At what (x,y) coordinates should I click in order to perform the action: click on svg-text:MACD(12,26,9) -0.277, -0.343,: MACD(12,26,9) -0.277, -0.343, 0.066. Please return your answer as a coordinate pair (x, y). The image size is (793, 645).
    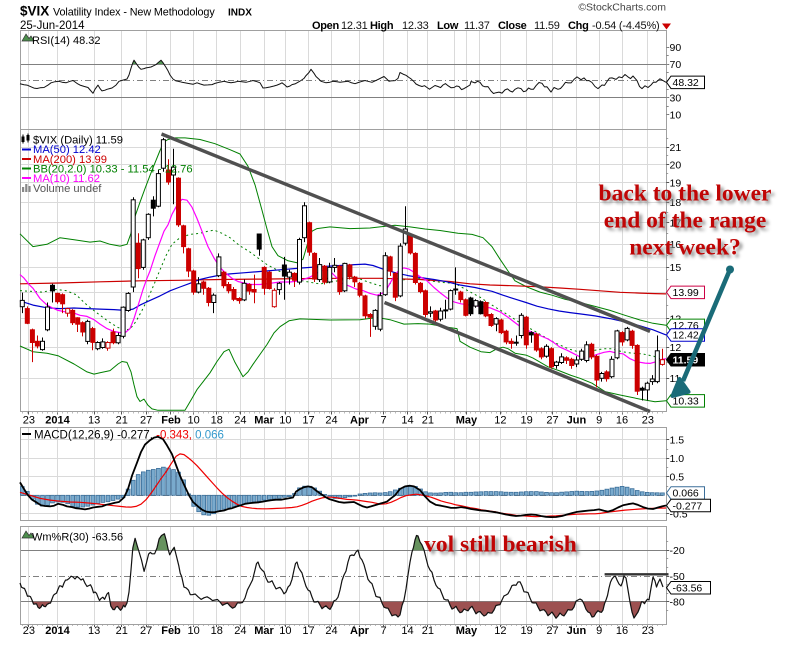
    Looking at the image, I should click on (129, 436).